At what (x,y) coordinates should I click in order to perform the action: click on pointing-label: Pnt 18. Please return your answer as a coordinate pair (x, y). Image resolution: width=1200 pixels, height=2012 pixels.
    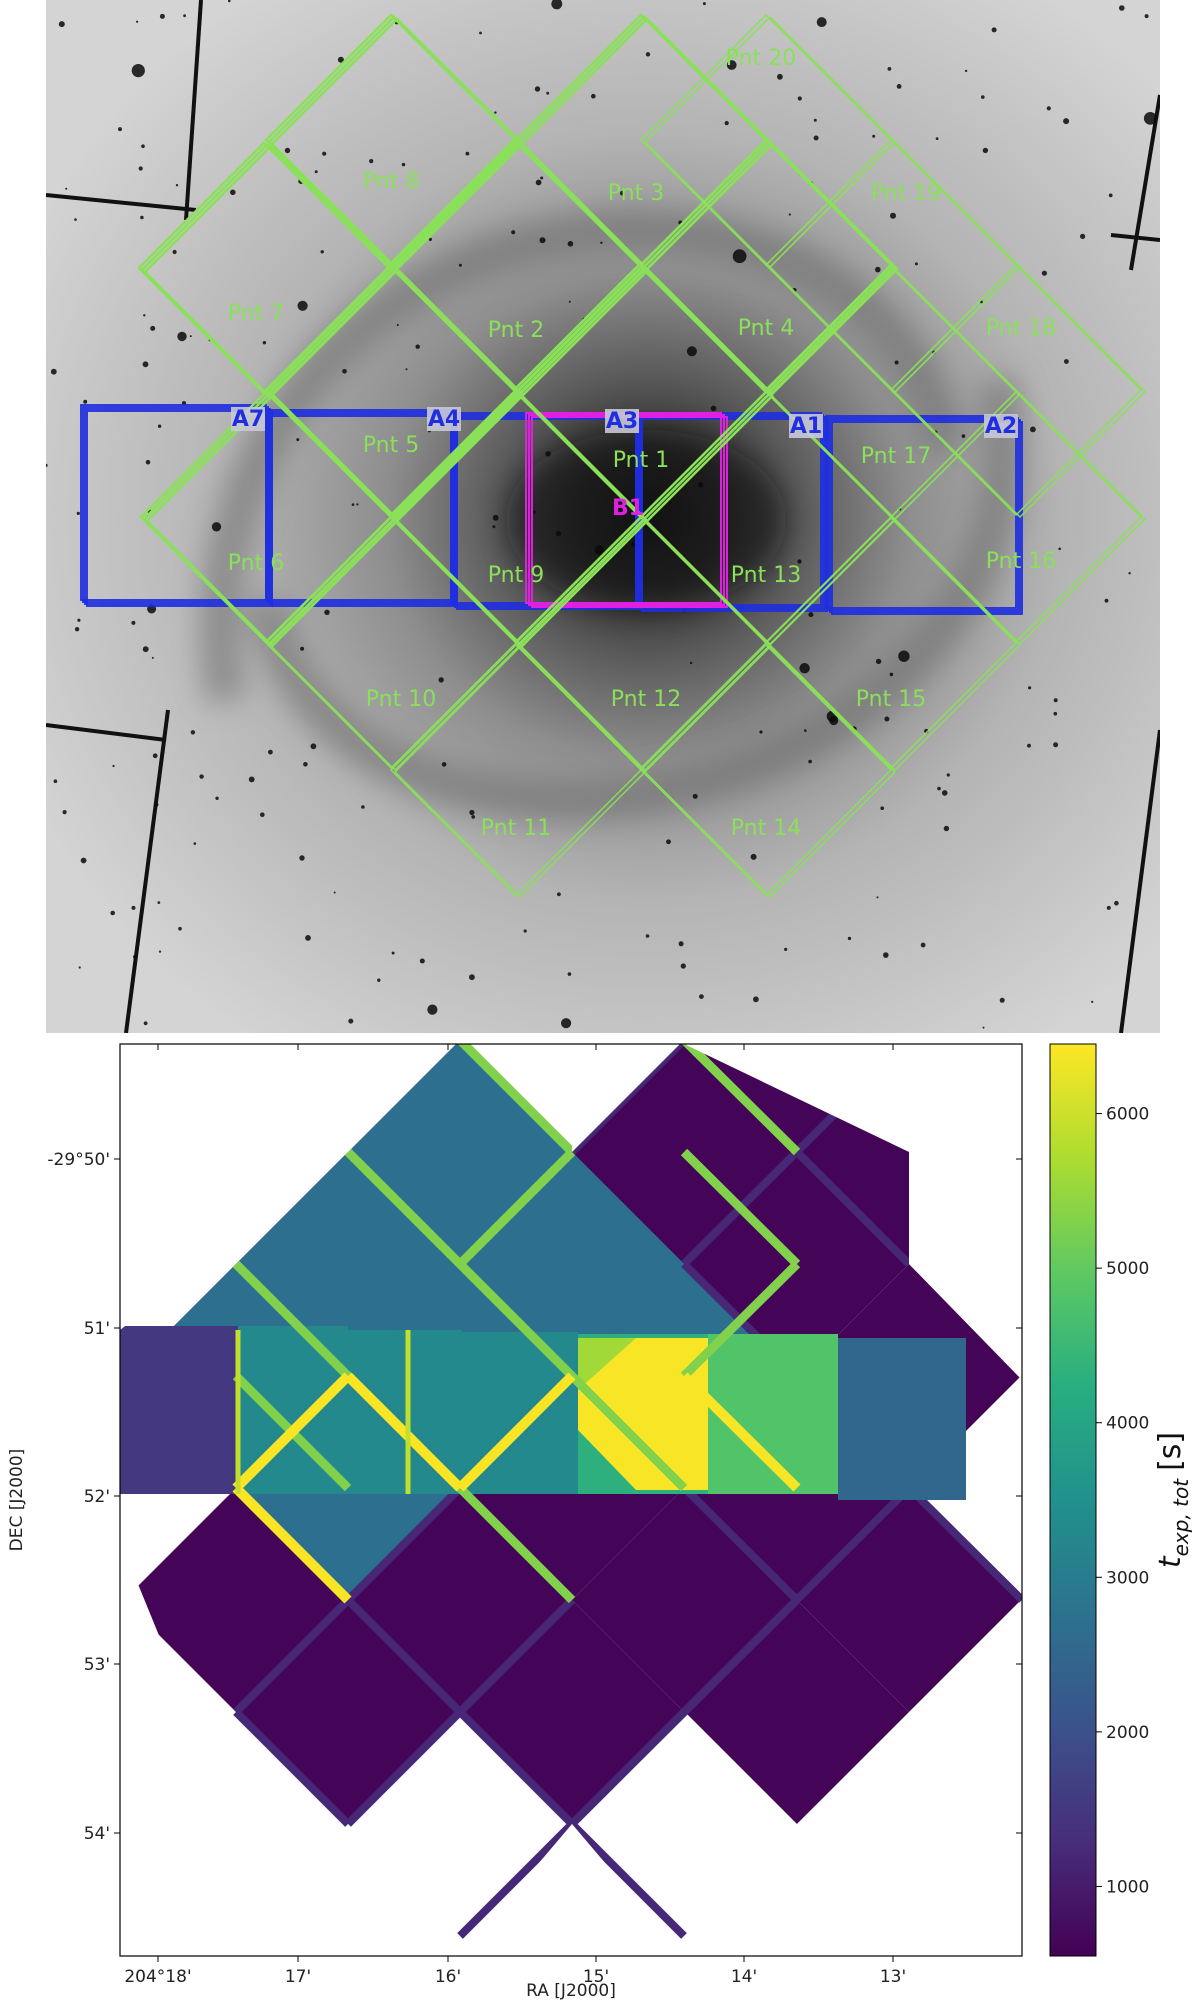
    Looking at the image, I should click on (1021, 328).